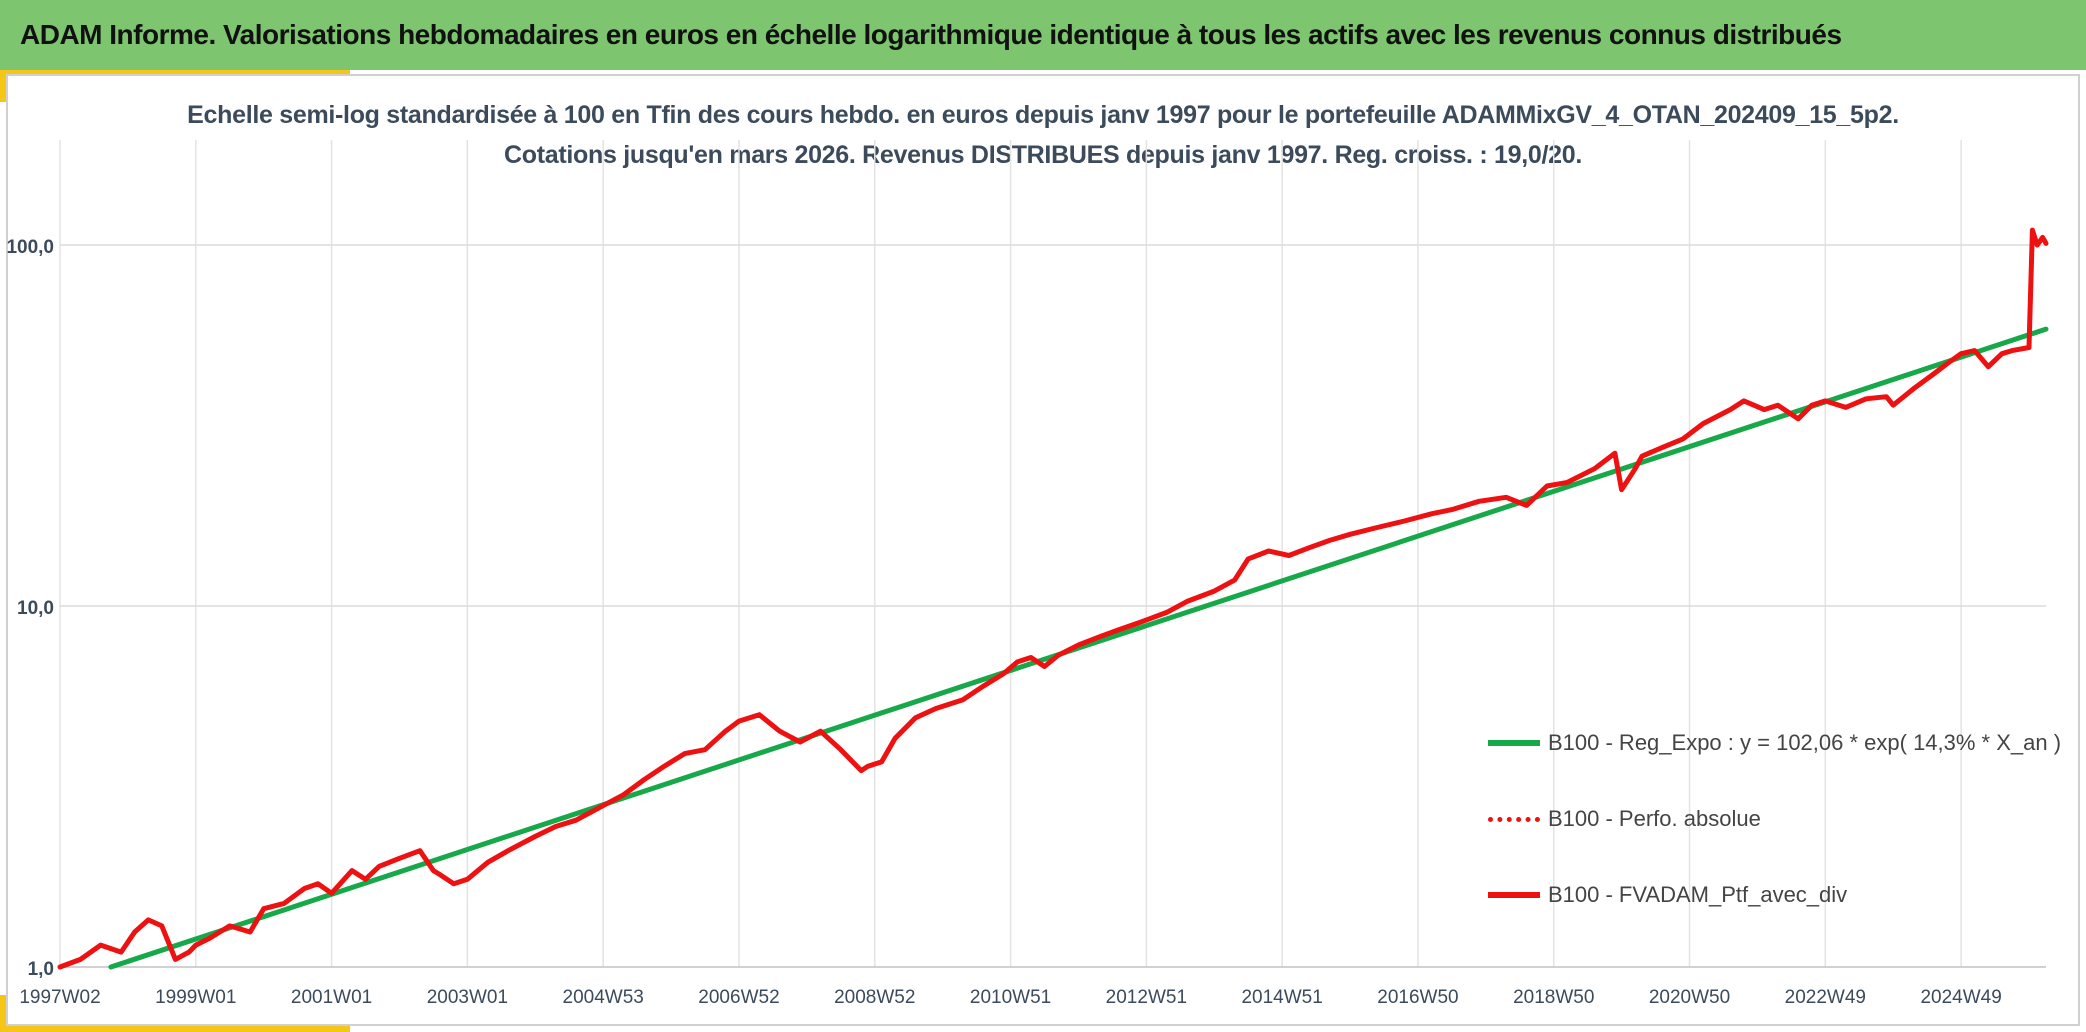  I want to click on legend-label-ptf-avec-div: B100 - FVADAM_Ptf_avec_div, so click(1698, 894).